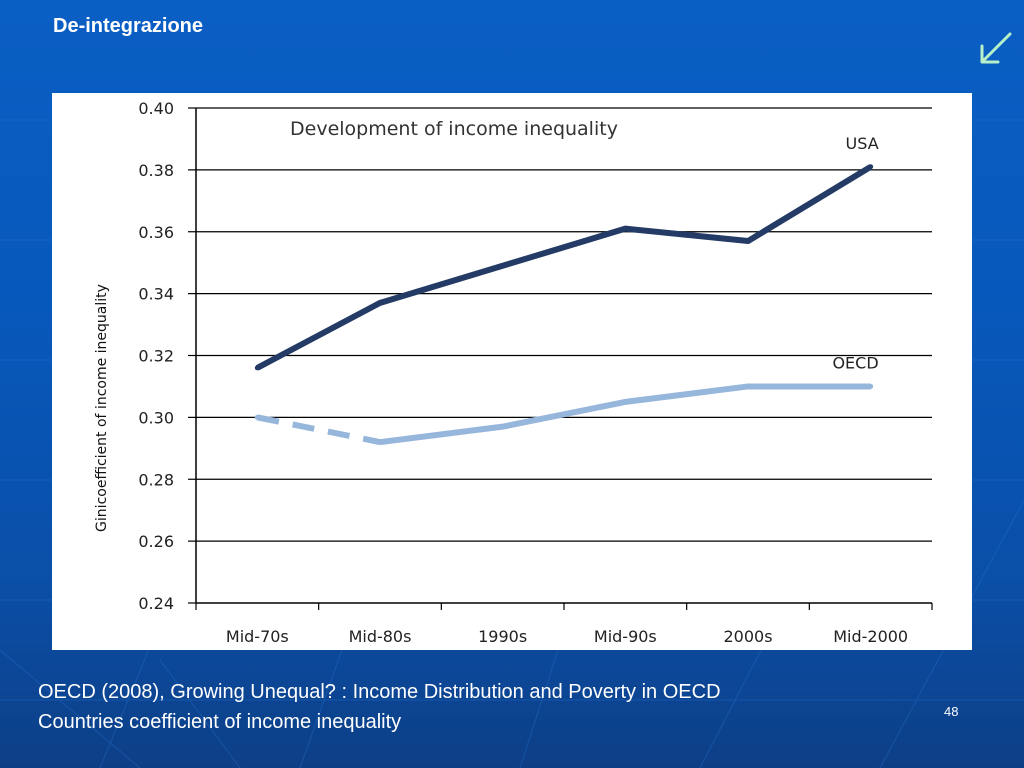 This screenshot has height=768, width=1024. What do you see at coordinates (257, 636) in the screenshot?
I see `x-tick-label: Mid-70s` at bounding box center [257, 636].